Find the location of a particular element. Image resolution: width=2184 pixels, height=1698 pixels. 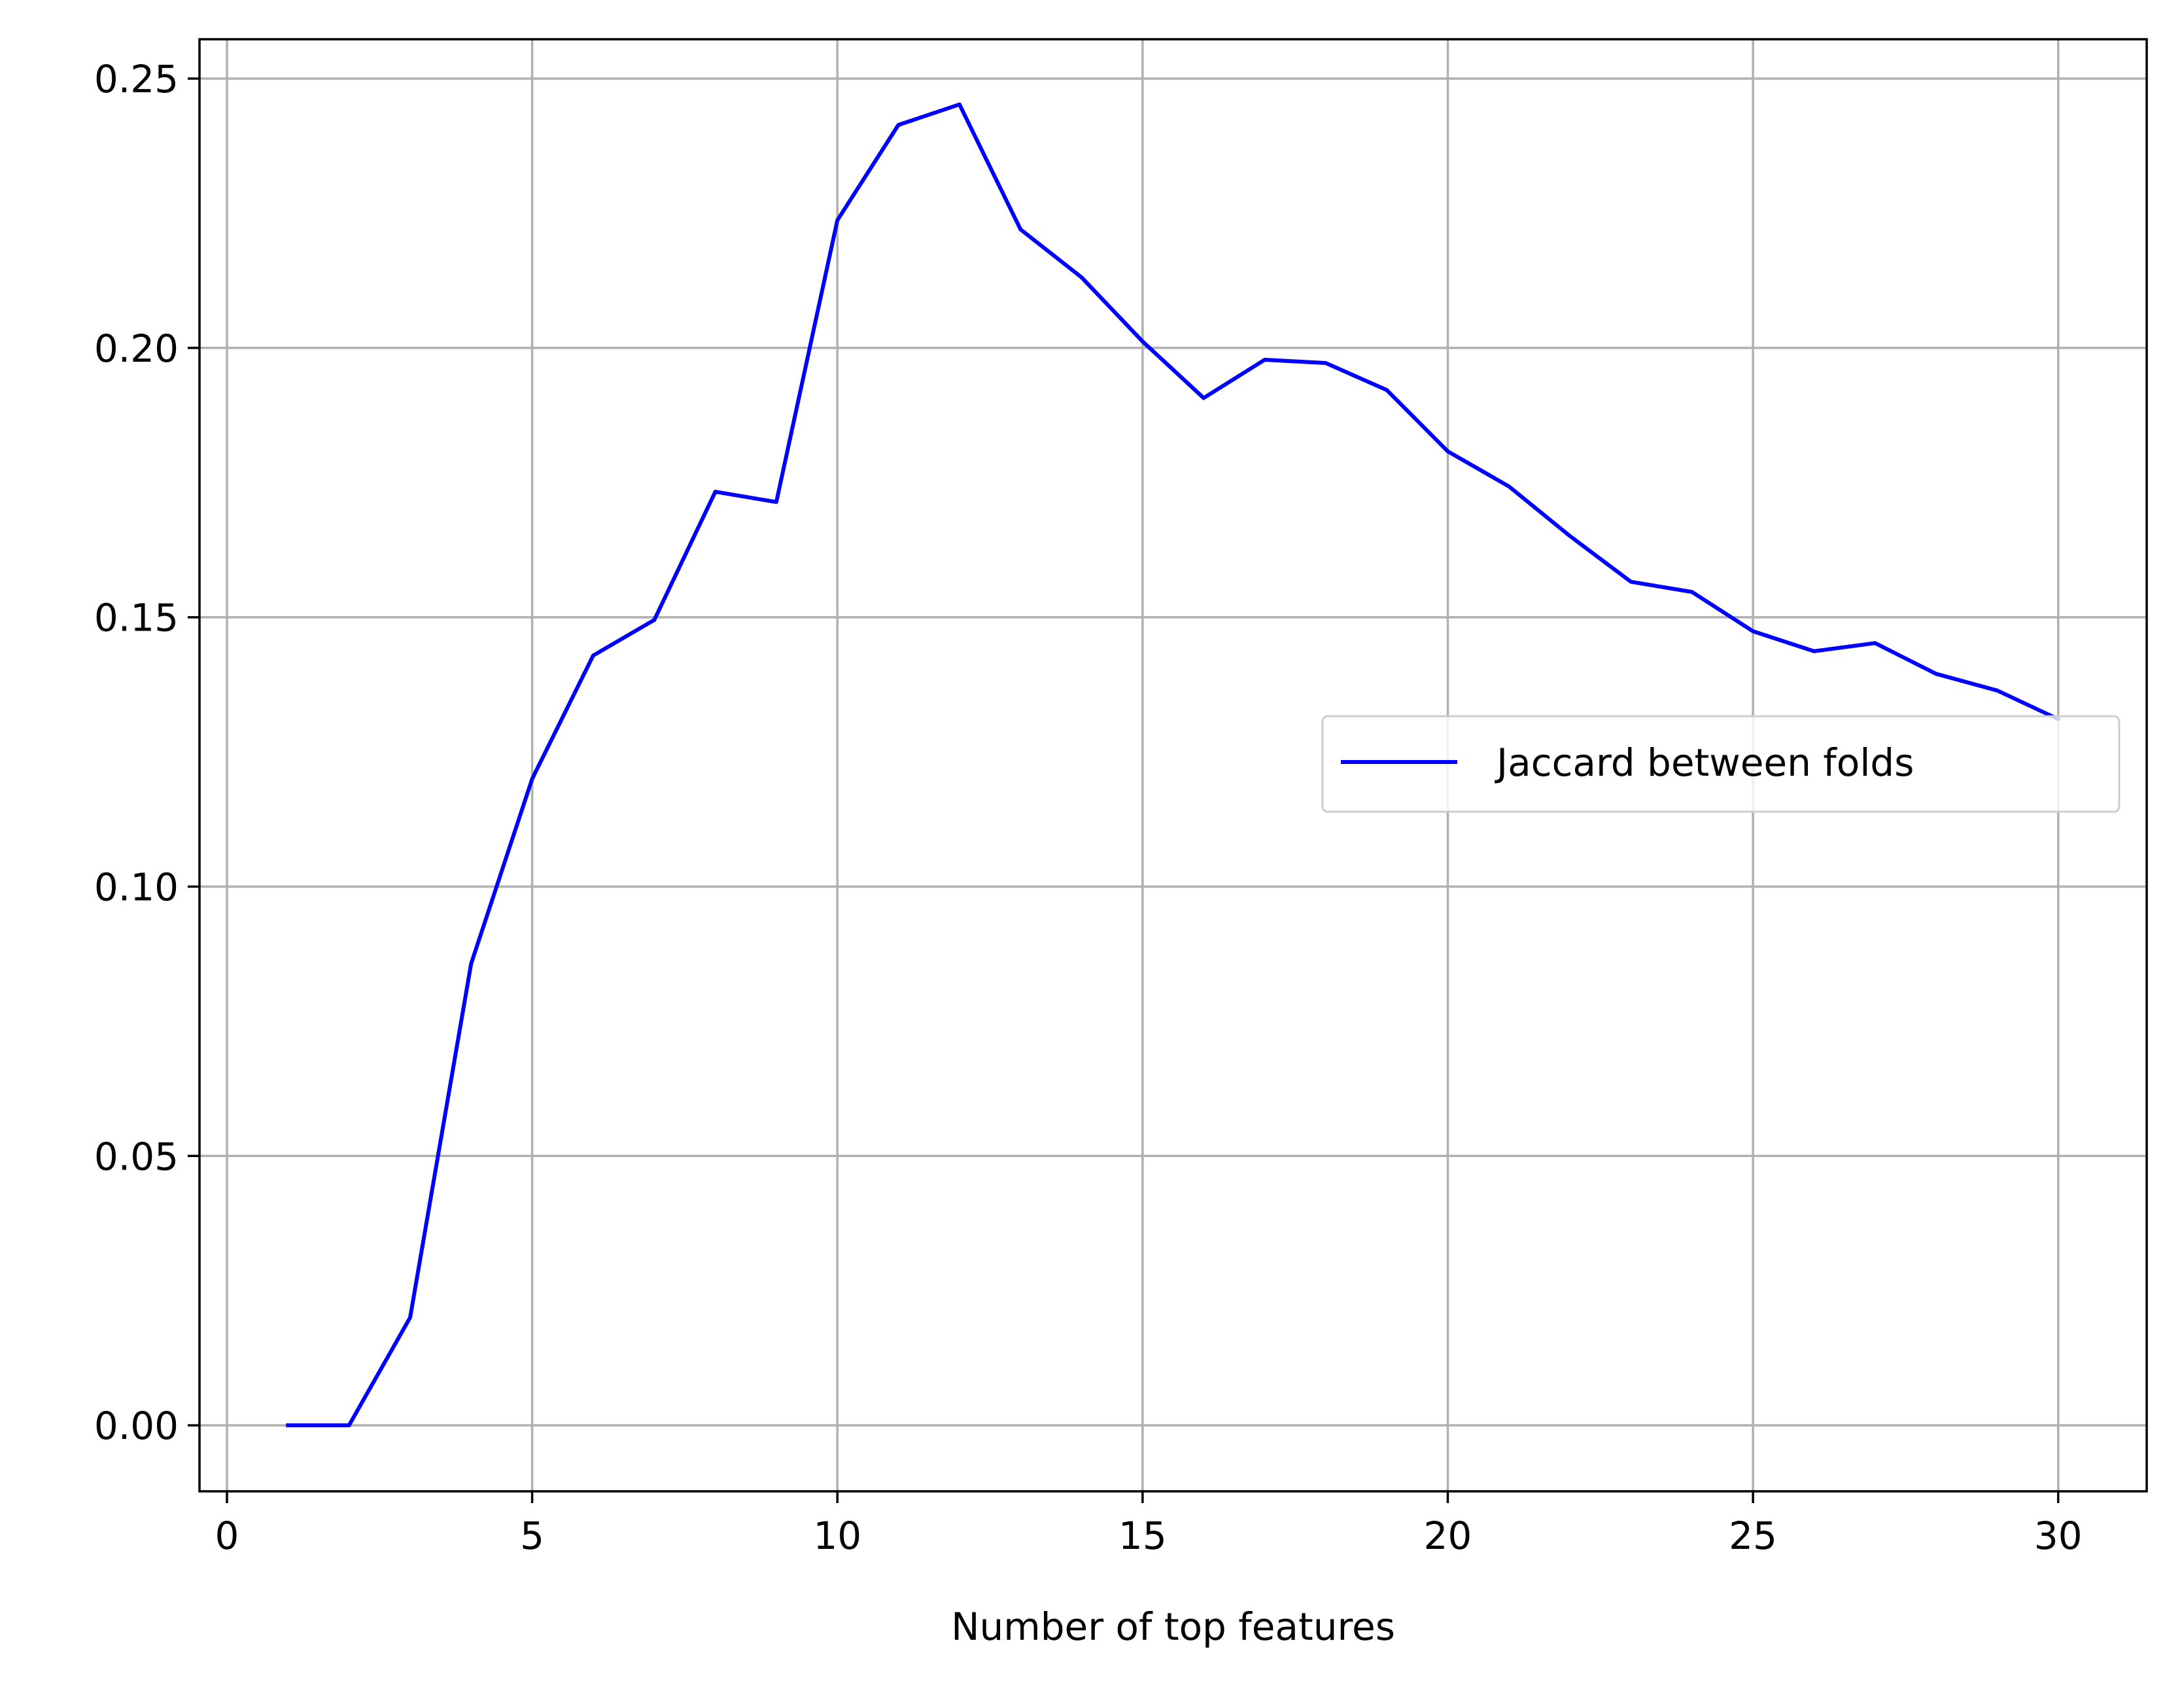

y-tick-label: 0.00 is located at coordinates (136, 1426).